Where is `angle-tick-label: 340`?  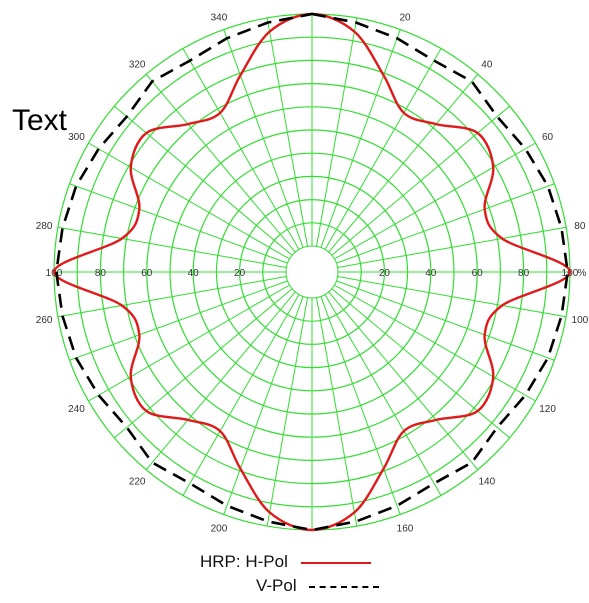 angle-tick-label: 340 is located at coordinates (219, 17).